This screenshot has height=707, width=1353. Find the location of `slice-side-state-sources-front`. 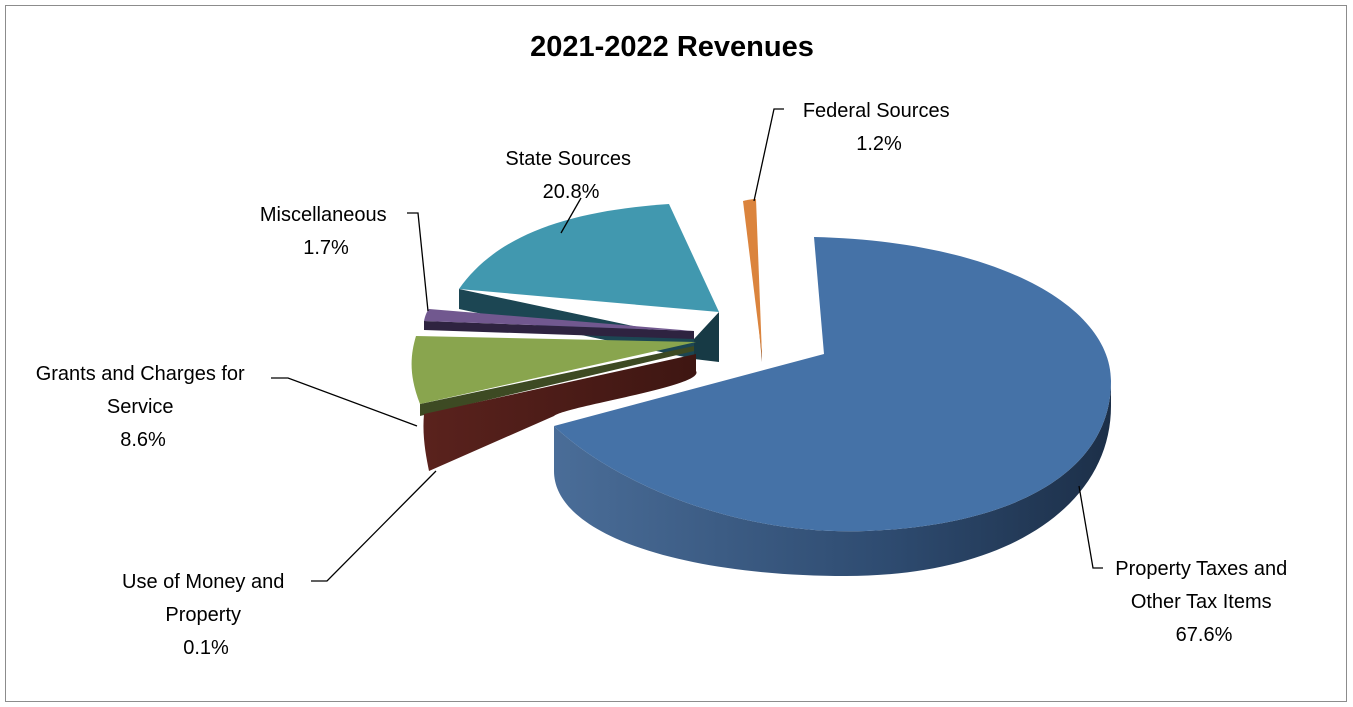

slice-side-state-sources-front is located at coordinates (706, 337).